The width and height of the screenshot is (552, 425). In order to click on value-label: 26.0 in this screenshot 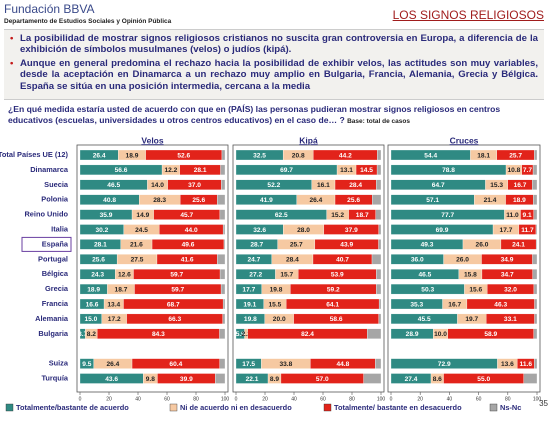, I will do `click(482, 245)`.